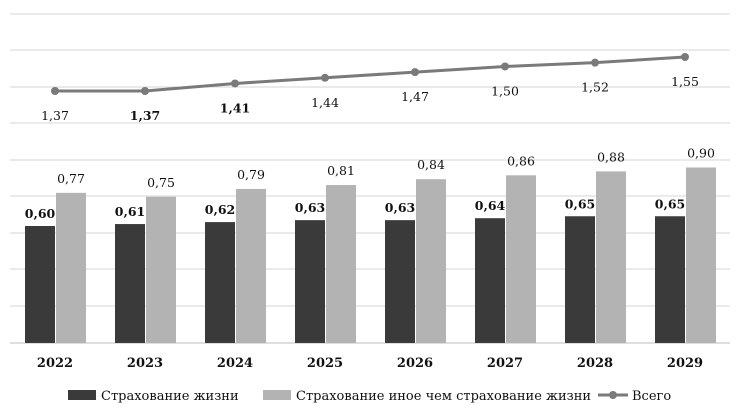  What do you see at coordinates (595, 363) in the screenshot?
I see `x-tick-label-2028: 2028` at bounding box center [595, 363].